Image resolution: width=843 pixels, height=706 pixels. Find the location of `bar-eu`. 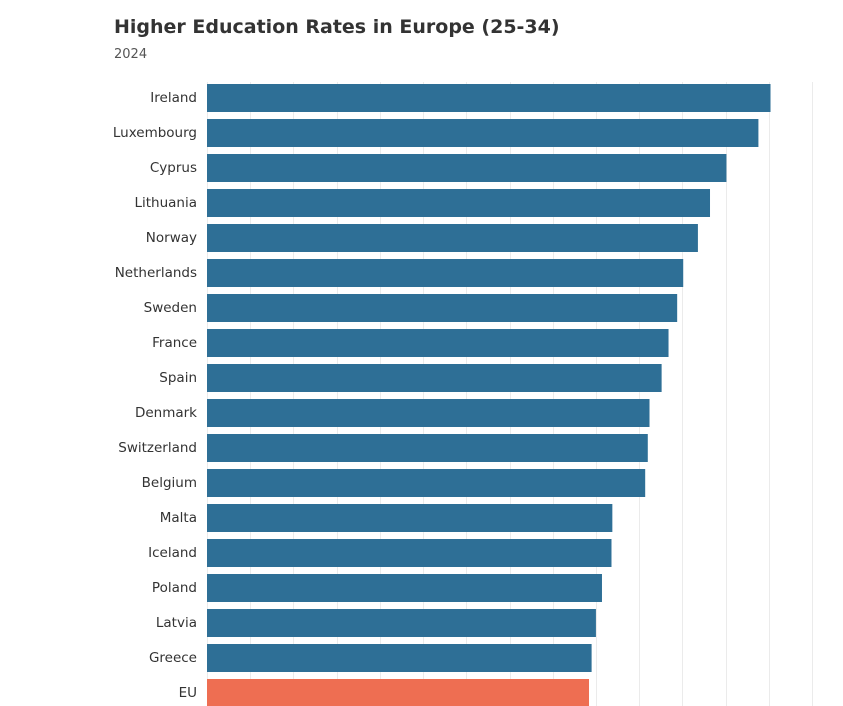

bar-eu is located at coordinates (398, 692).